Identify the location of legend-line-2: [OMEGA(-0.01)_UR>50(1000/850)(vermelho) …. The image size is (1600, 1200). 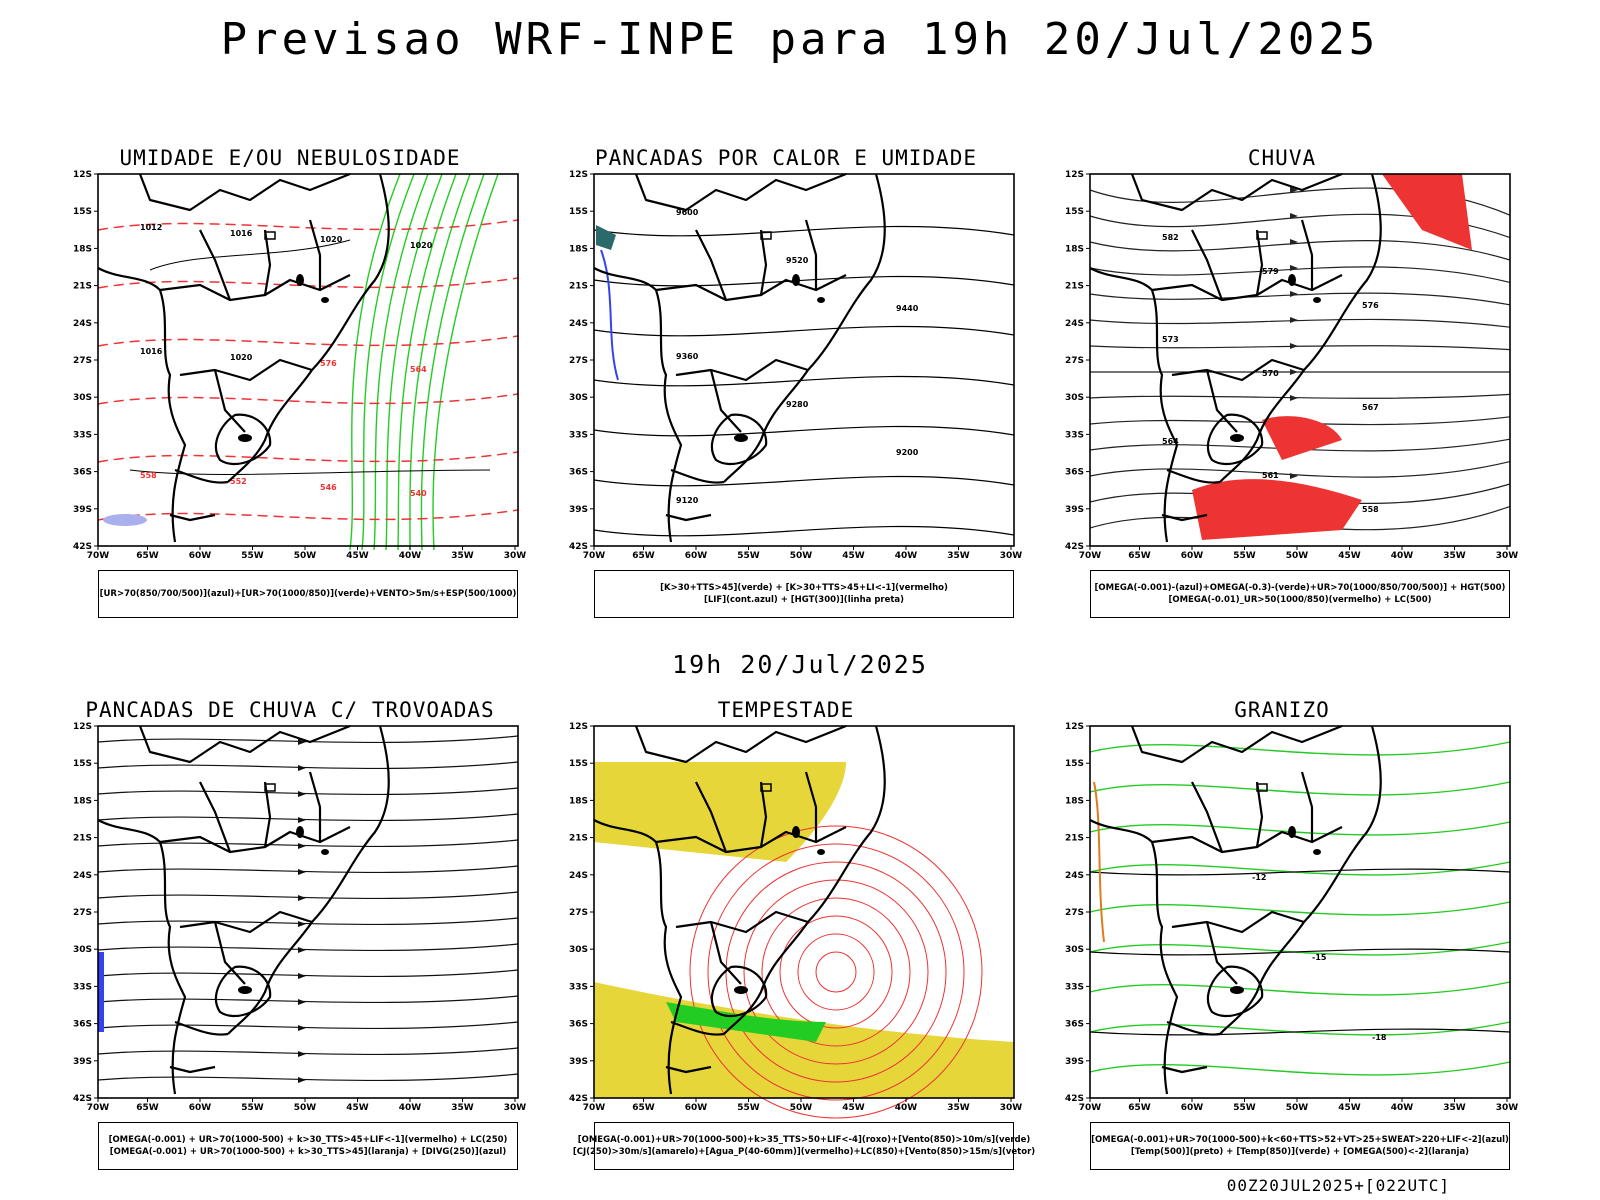
(1300, 600).